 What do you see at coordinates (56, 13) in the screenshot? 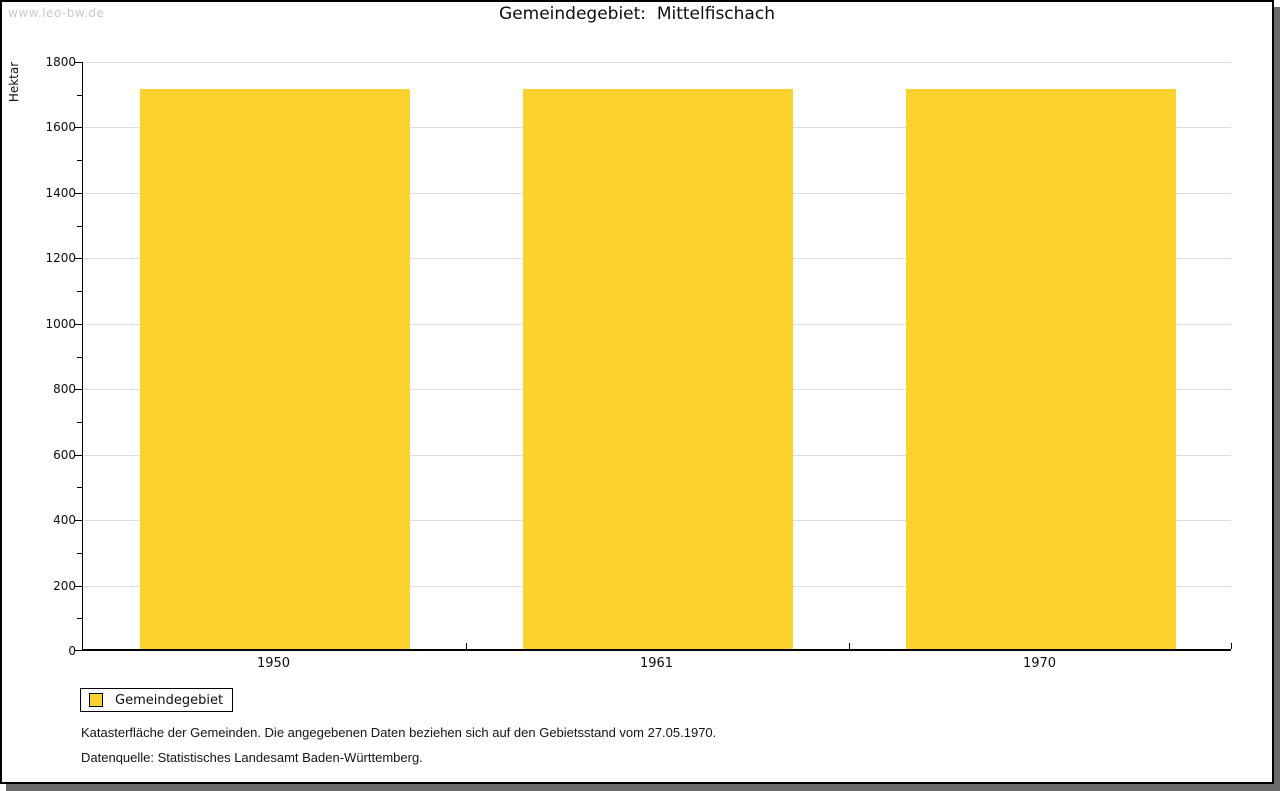
I see `watermark: www.leo-bw.de` at bounding box center [56, 13].